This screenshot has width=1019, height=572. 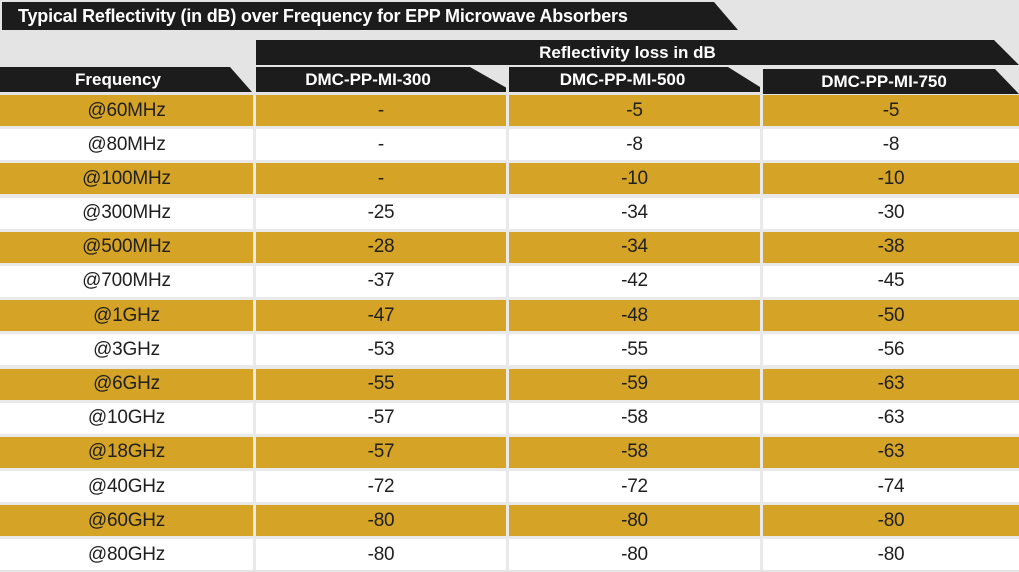 I want to click on frequency-cell: @80MHz, so click(x=126, y=145).